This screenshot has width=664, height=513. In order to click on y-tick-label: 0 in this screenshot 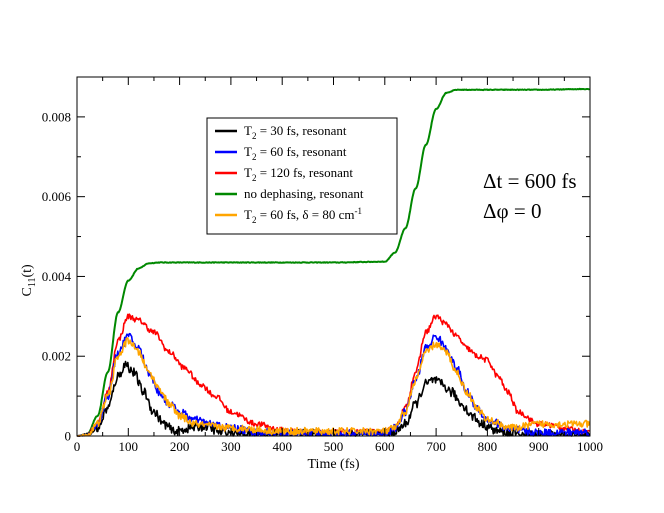, I will do `click(68, 436)`.